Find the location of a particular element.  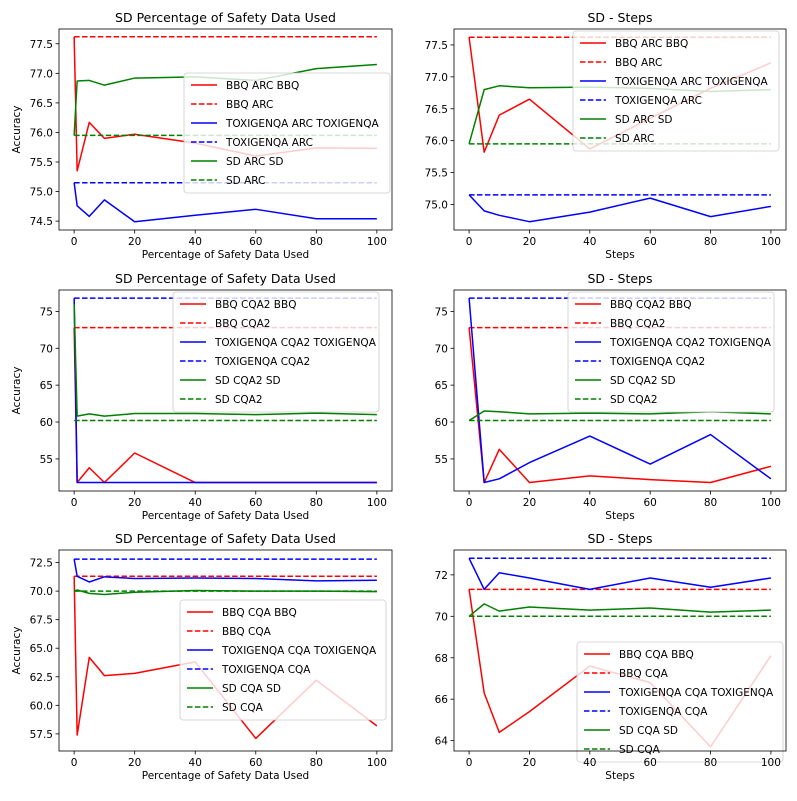

y-tick-label: 74.5 is located at coordinates (41, 222).